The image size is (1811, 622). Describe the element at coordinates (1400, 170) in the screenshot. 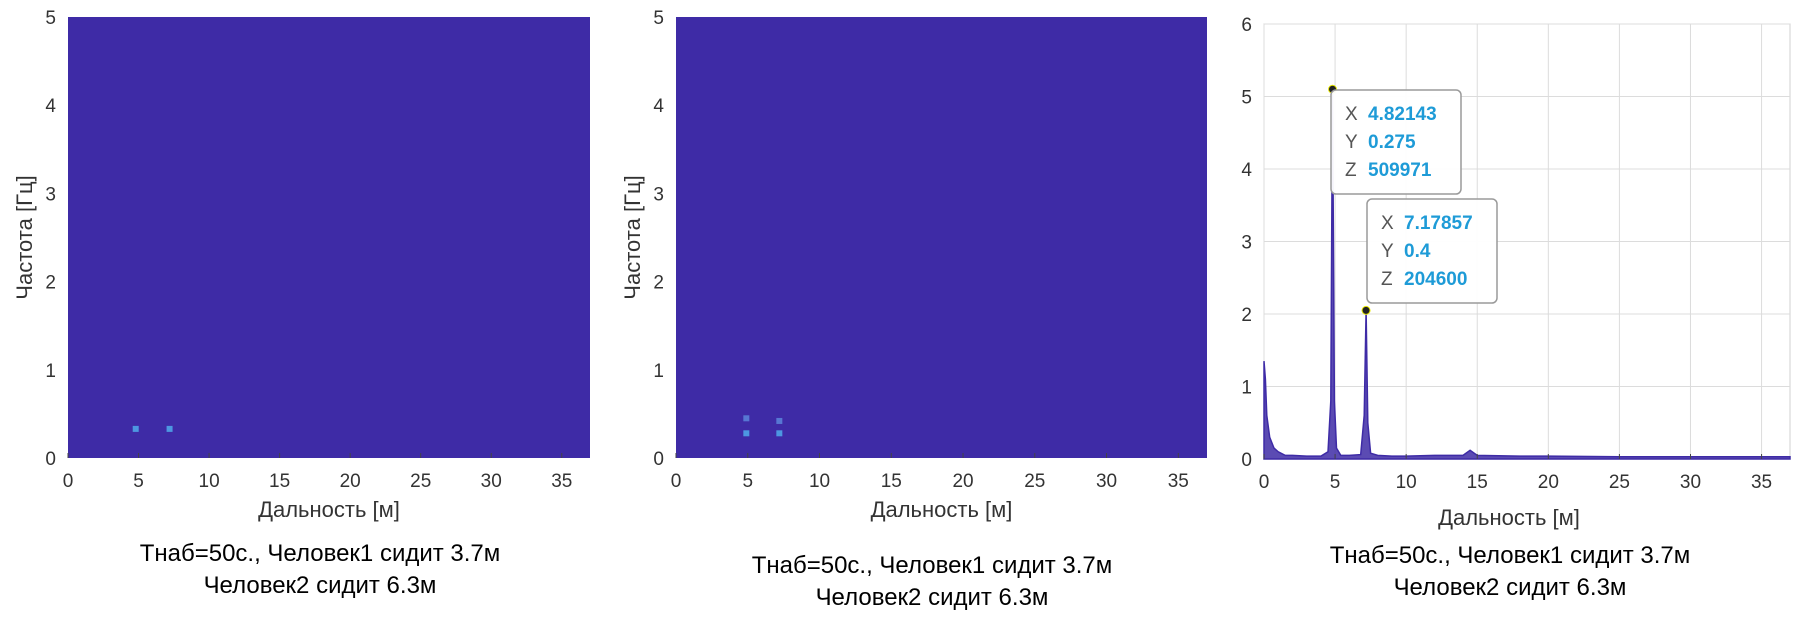

I see `datatip-value: 509971` at that location.